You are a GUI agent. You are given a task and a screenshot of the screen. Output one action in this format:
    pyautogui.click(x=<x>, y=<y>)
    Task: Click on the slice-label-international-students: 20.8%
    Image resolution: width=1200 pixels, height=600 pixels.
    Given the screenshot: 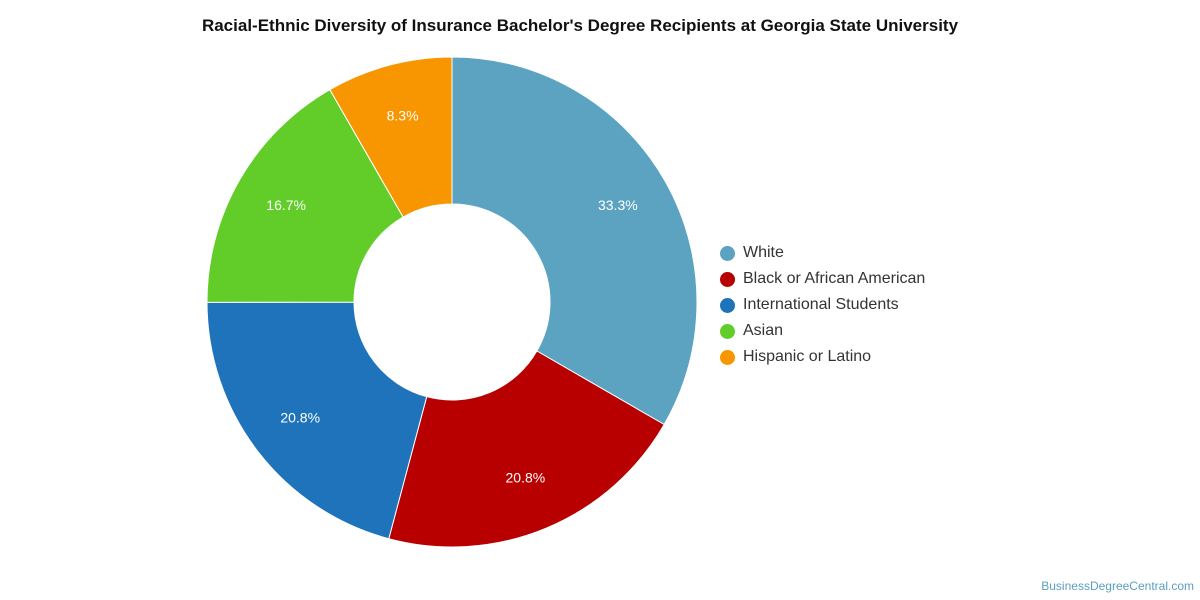 What is the action you would take?
    pyautogui.click(x=300, y=417)
    